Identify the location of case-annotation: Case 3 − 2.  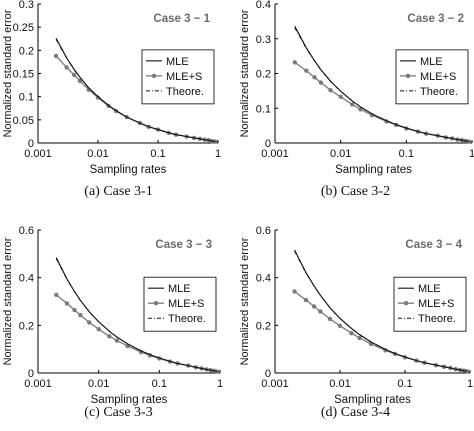
(435, 19).